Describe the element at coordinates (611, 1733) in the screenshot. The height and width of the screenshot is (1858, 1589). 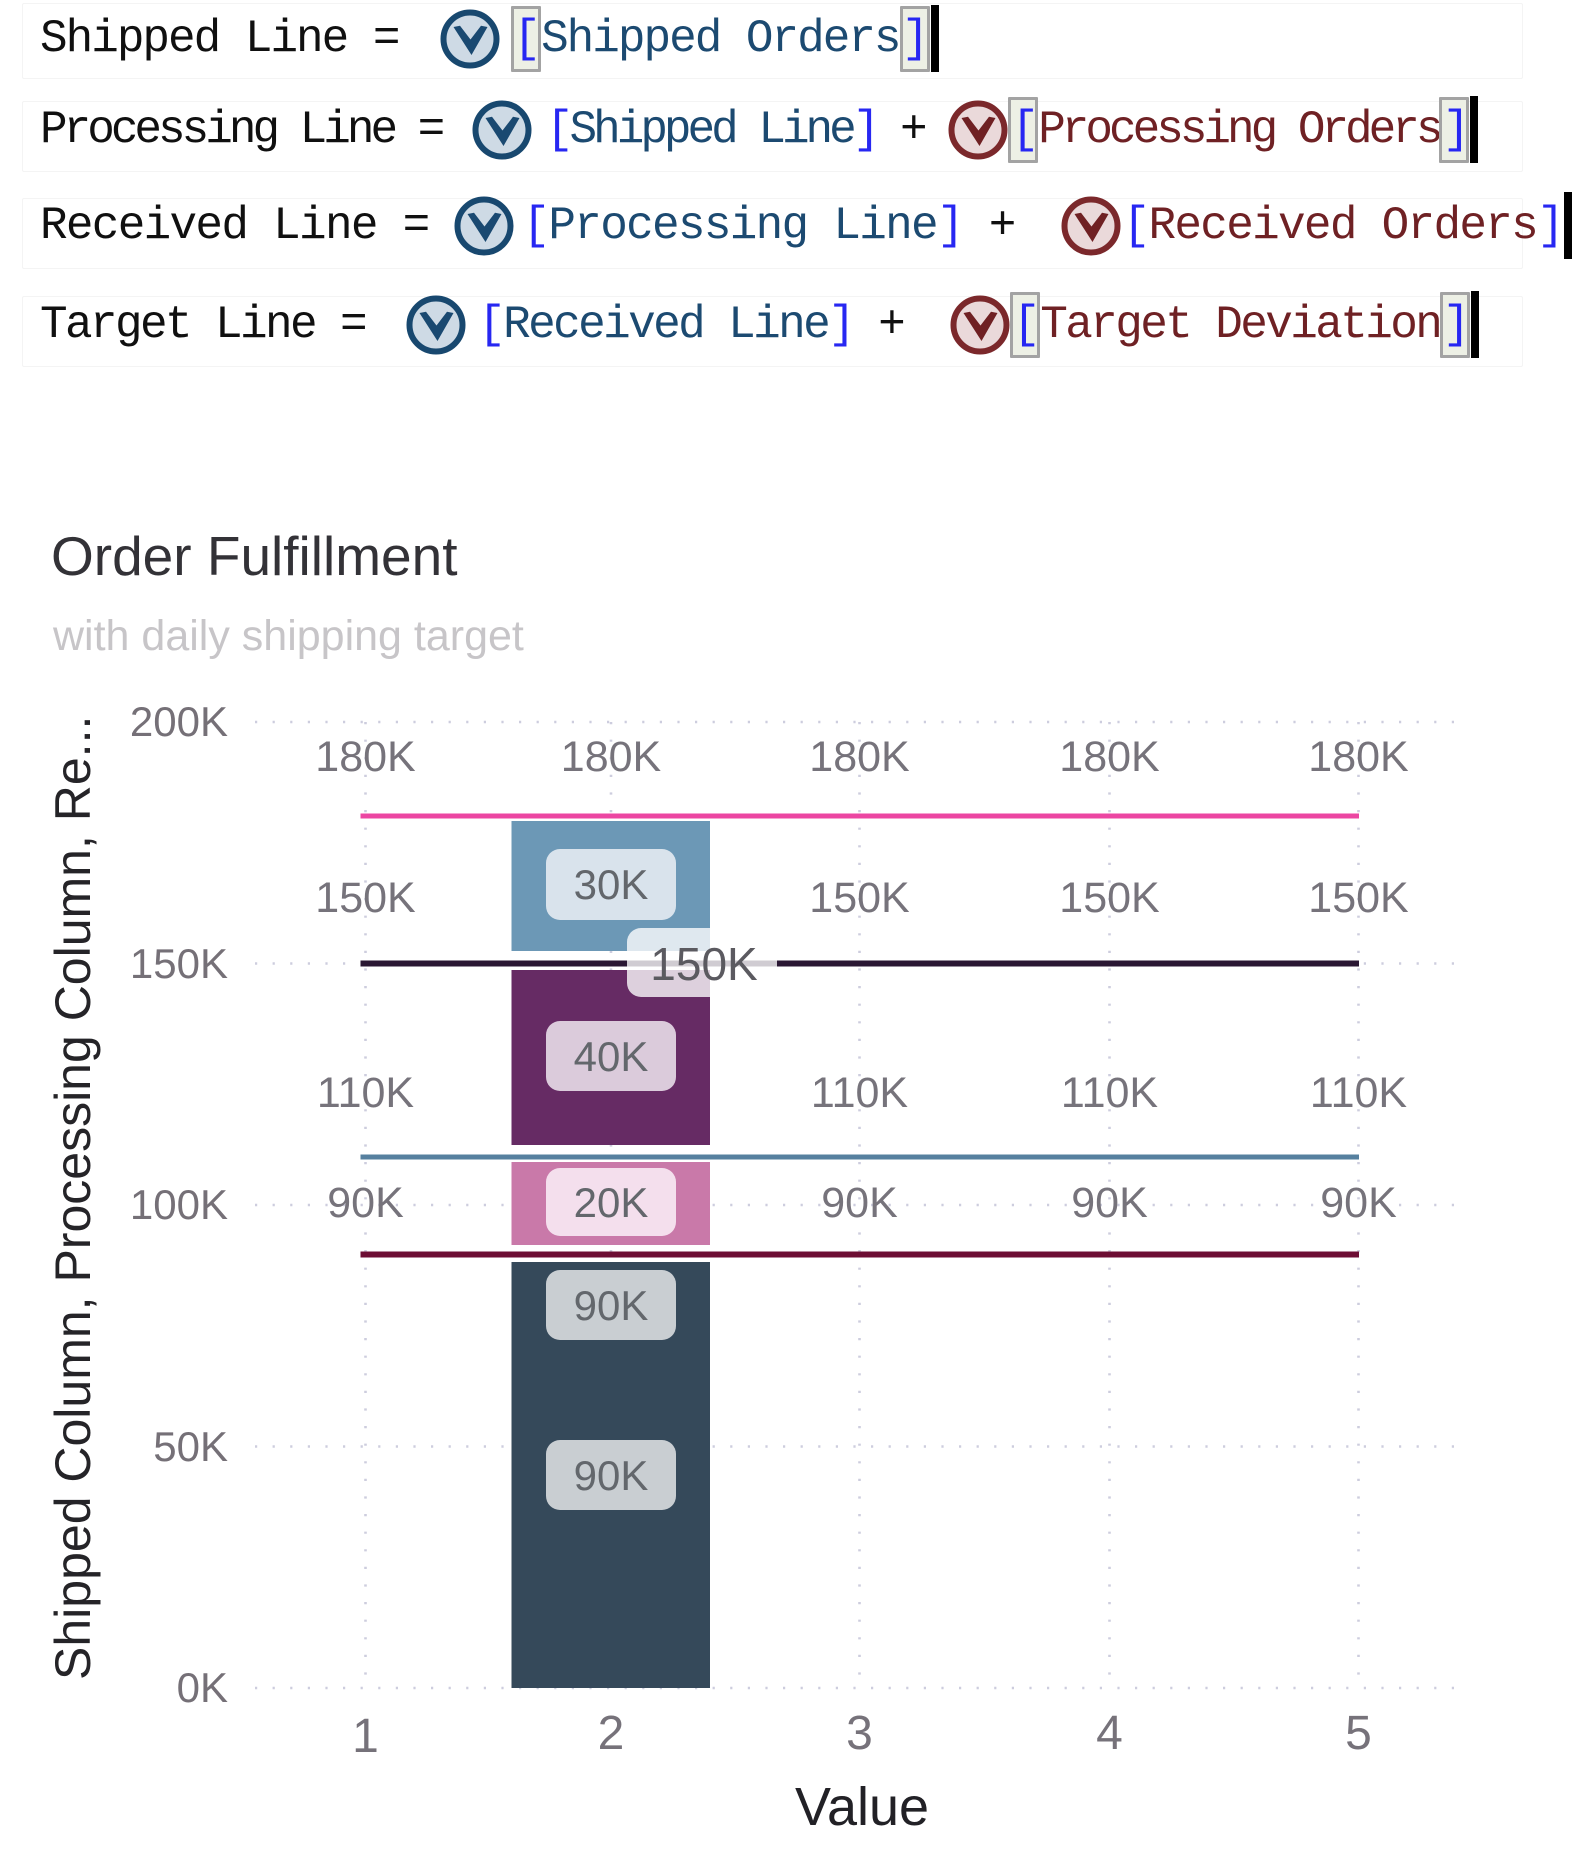
I see `svg-text: 2` at that location.